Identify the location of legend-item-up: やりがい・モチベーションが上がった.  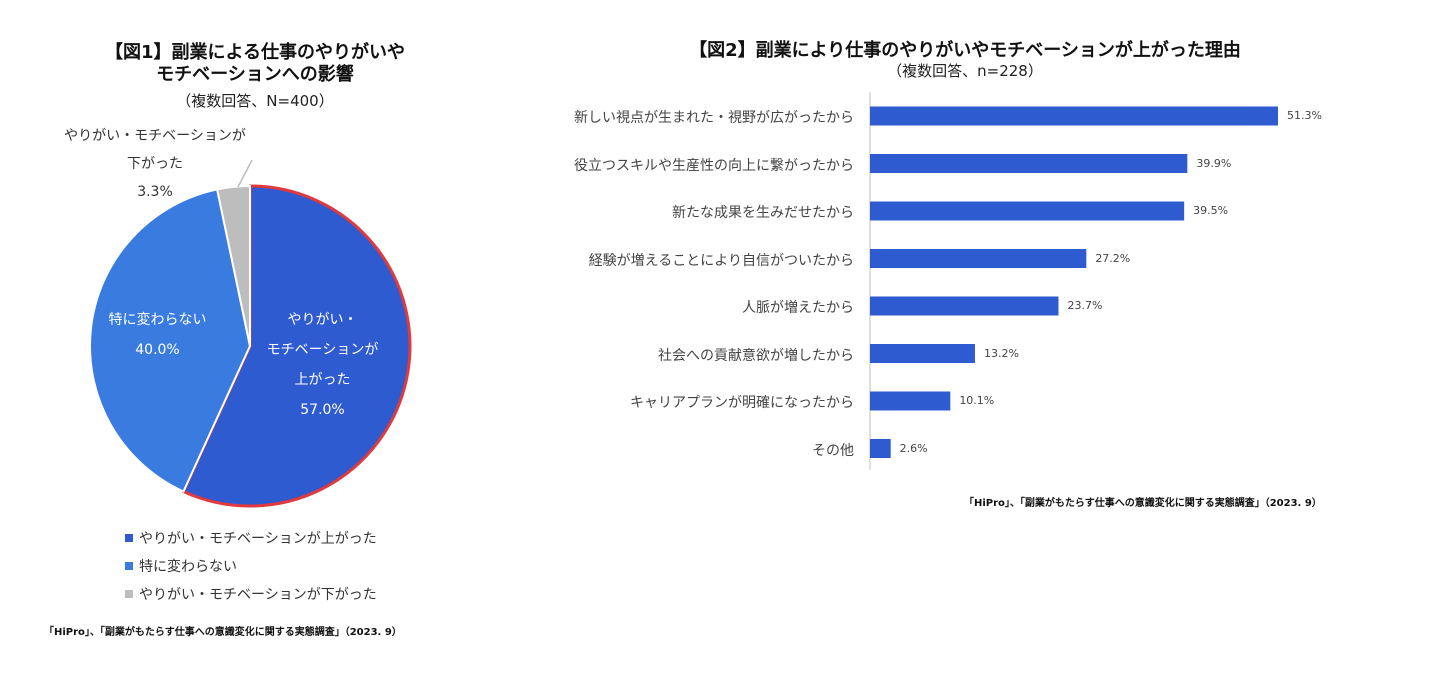
(251, 538).